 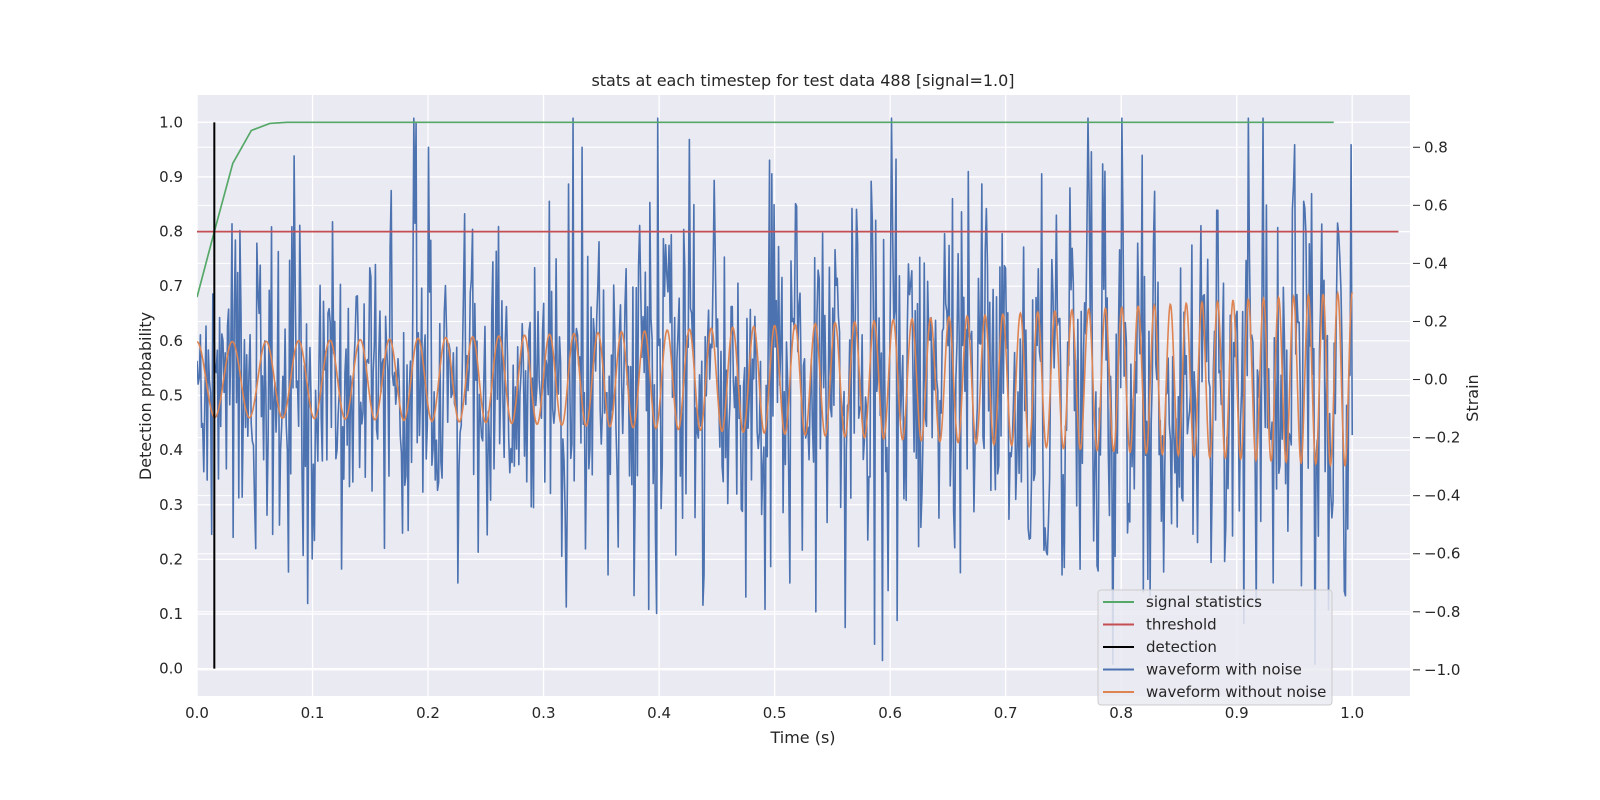 What do you see at coordinates (171, 286) in the screenshot?
I see `y-tick-label-left: 0.7` at bounding box center [171, 286].